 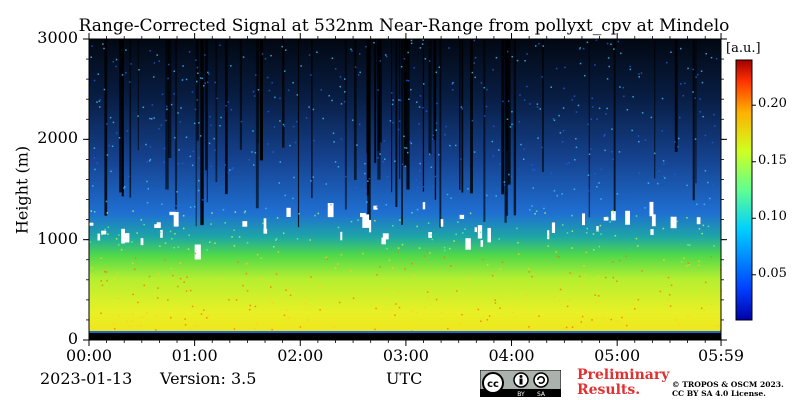 What do you see at coordinates (57, 238) in the screenshot?
I see `y-tick-label: 1000` at bounding box center [57, 238].